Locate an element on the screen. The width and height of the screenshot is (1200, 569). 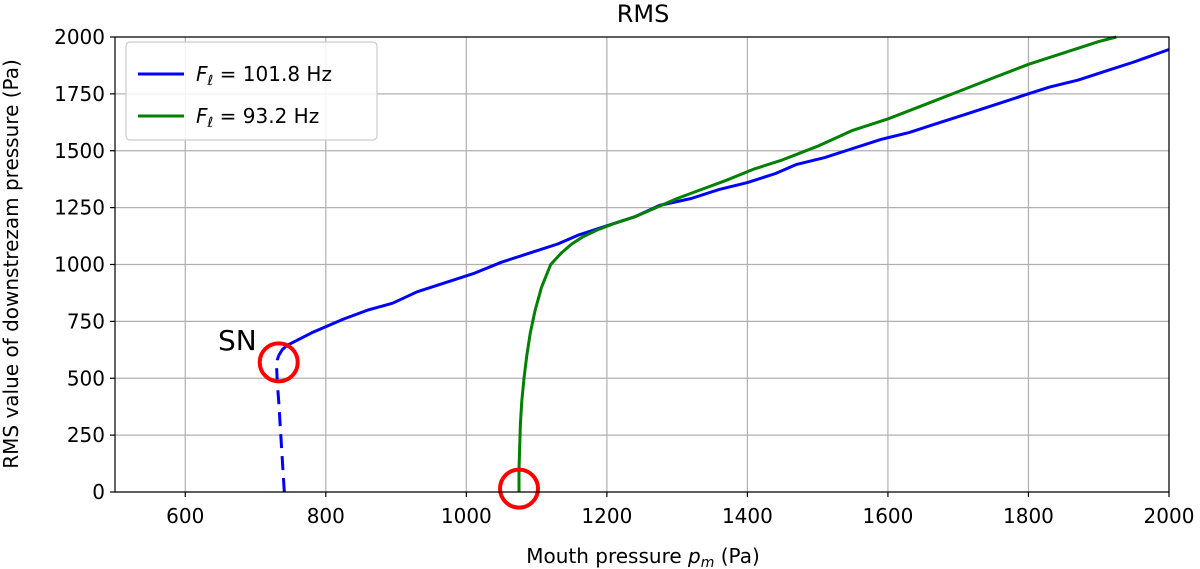
x-tick-label: 2000 is located at coordinates (1169, 516).